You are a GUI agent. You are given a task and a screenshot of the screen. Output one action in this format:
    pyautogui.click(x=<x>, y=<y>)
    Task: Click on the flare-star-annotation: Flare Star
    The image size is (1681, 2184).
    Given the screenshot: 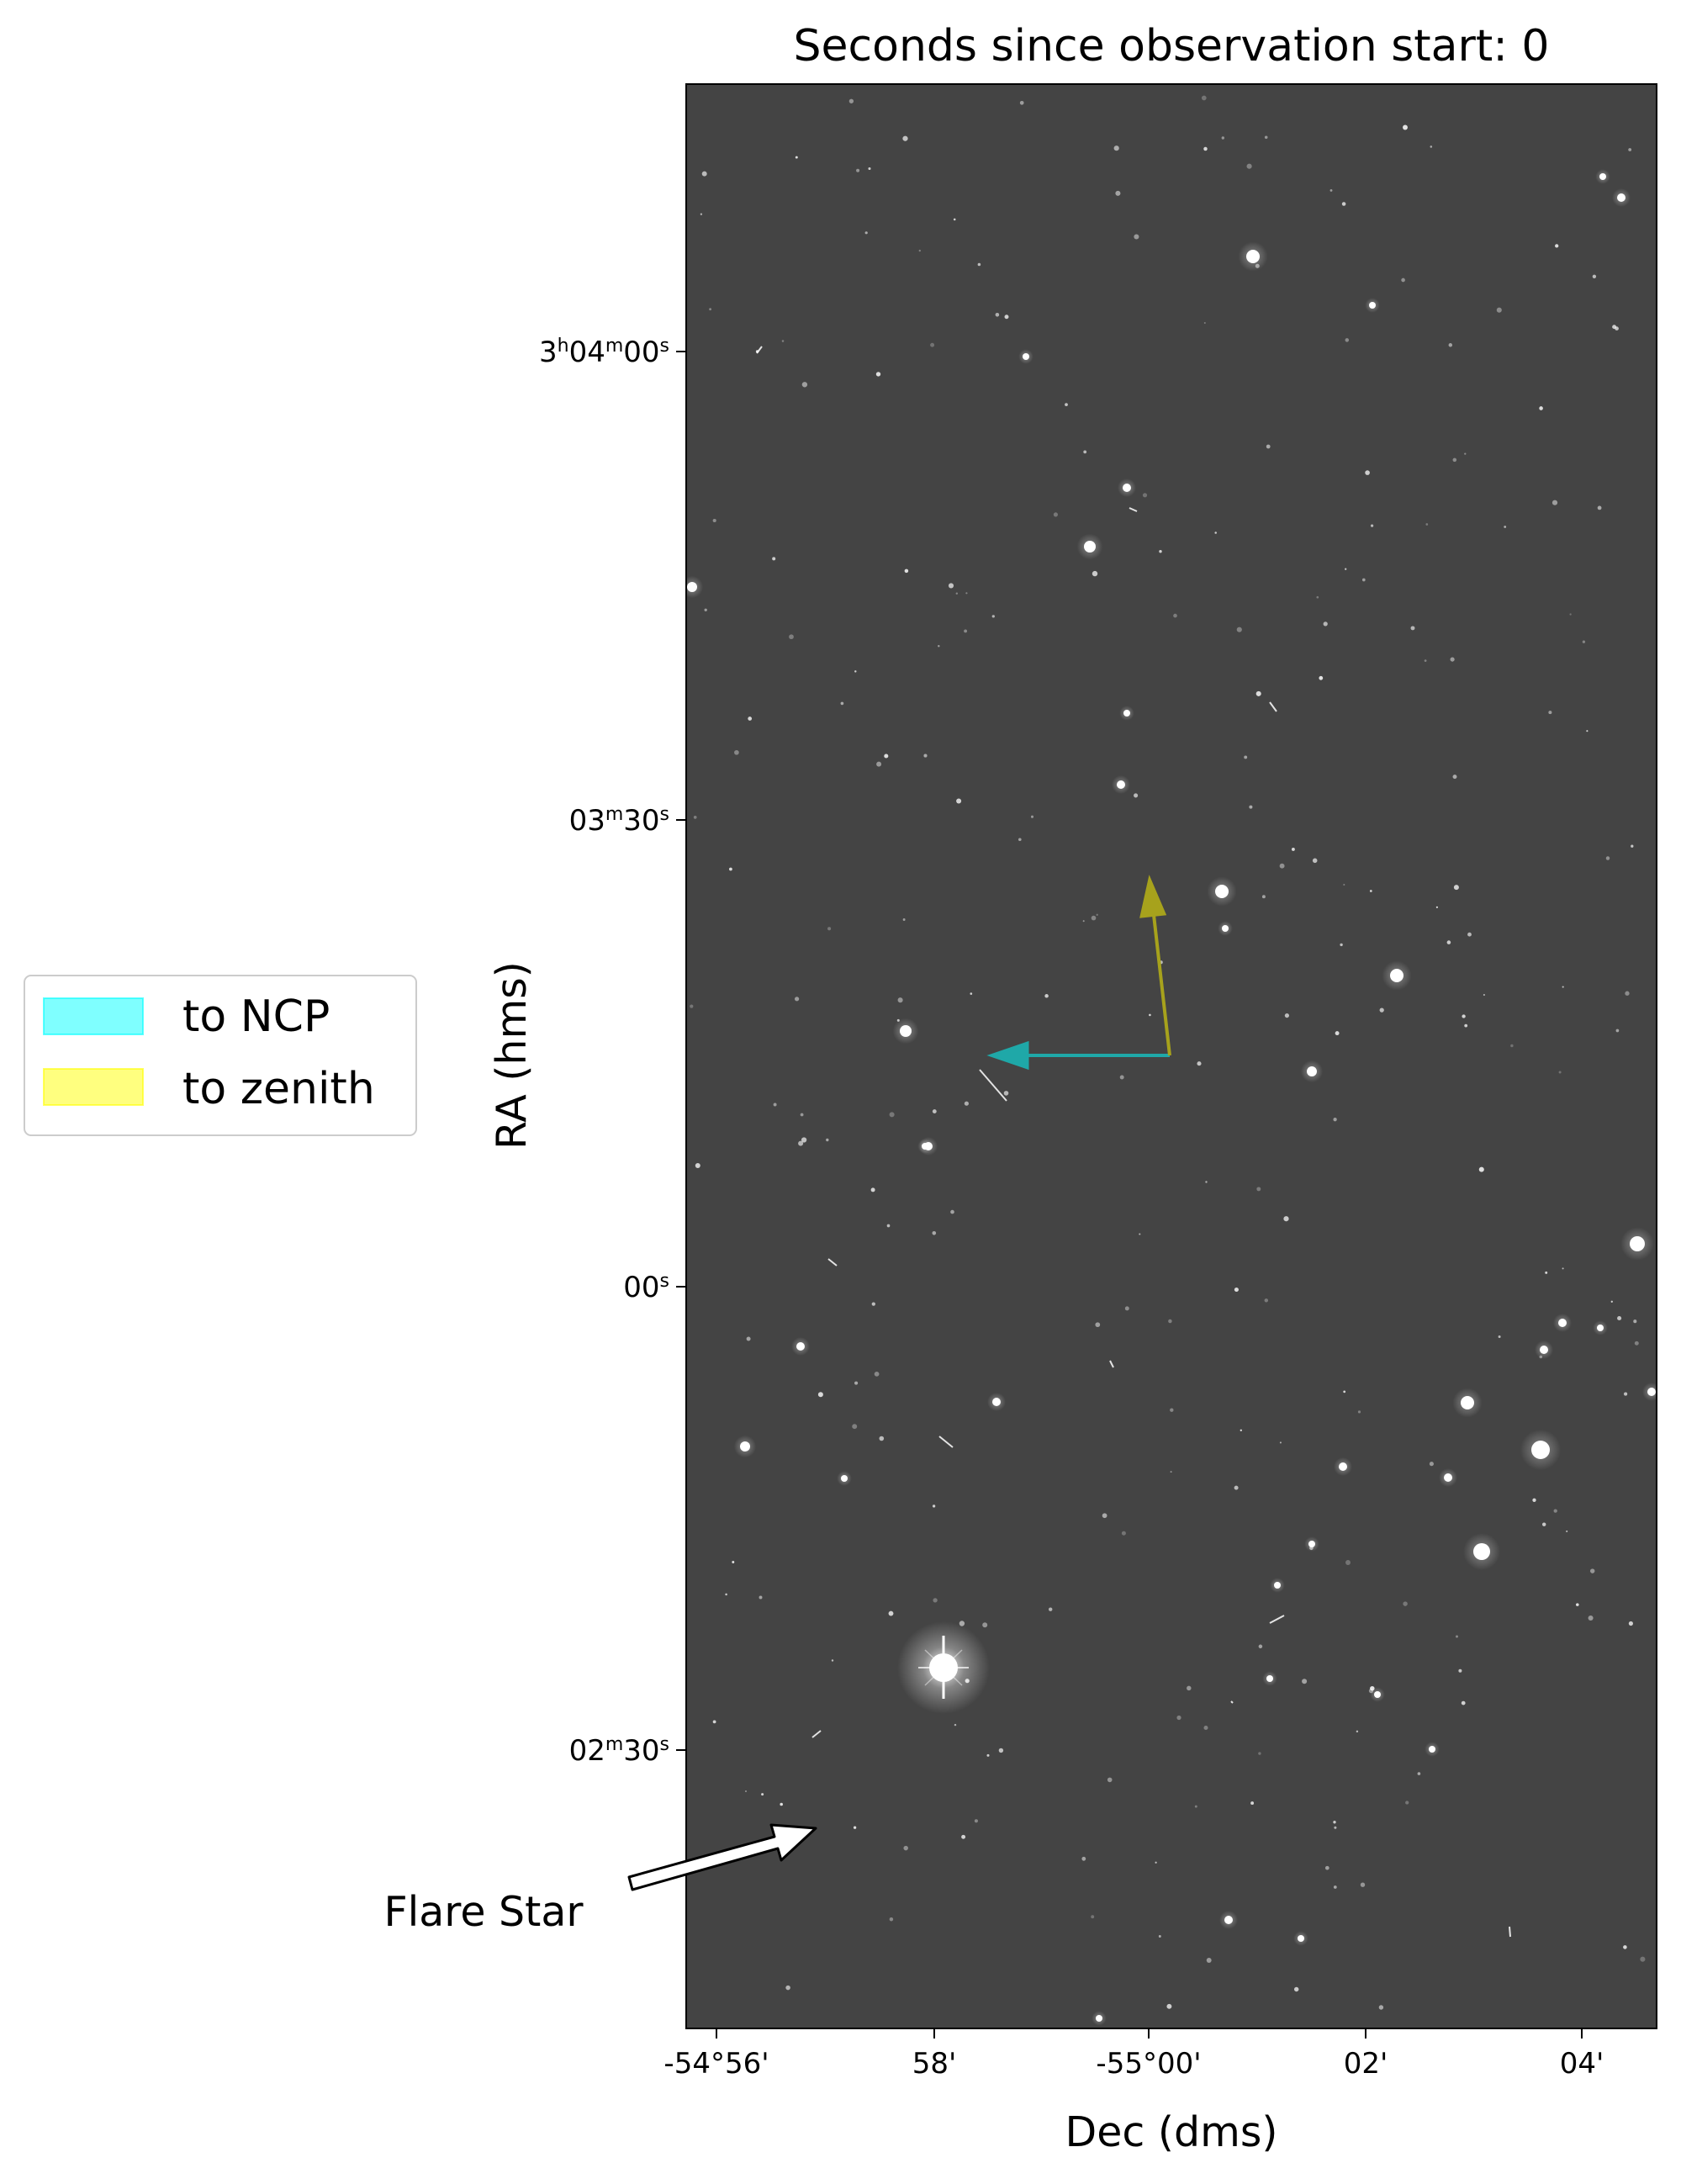 What is the action you would take?
    pyautogui.click(x=600, y=1879)
    